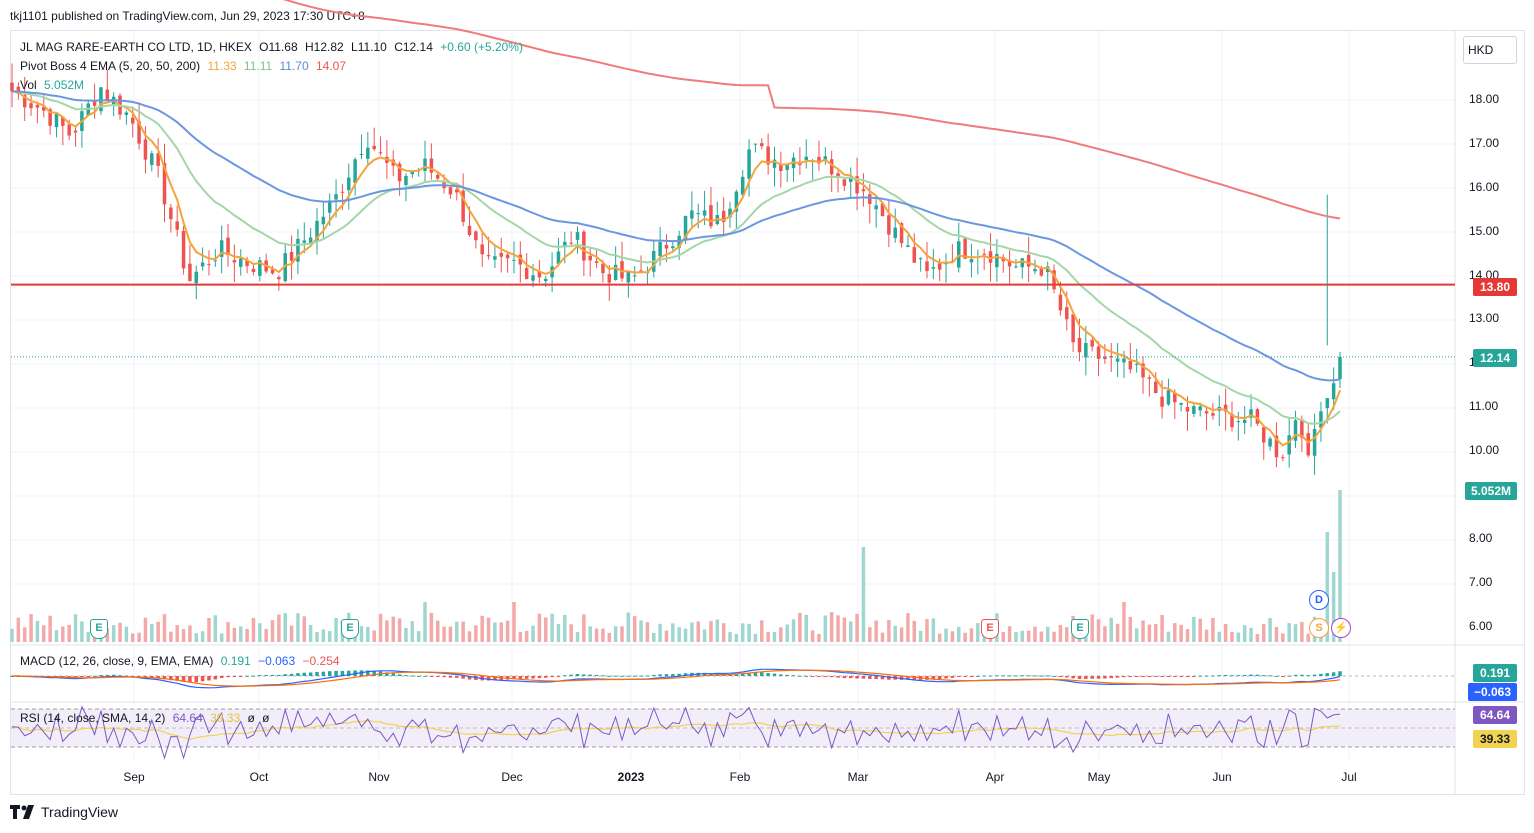  I want to click on split-icon: S, so click(1319, 628).